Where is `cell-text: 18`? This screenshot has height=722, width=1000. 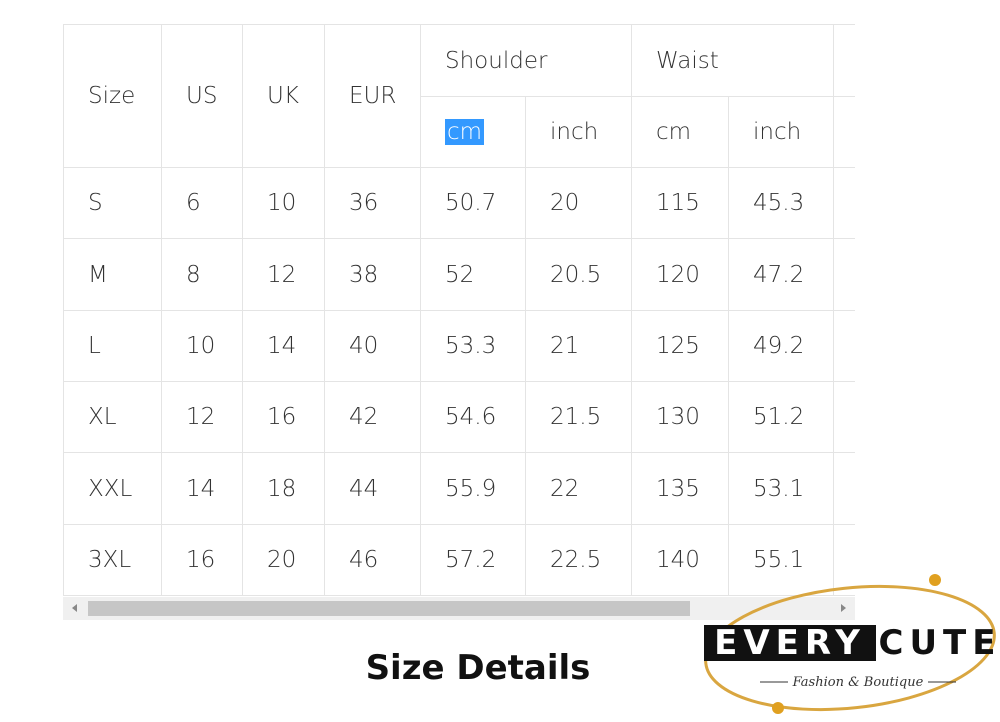
cell-text: 18 is located at coordinates (282, 488).